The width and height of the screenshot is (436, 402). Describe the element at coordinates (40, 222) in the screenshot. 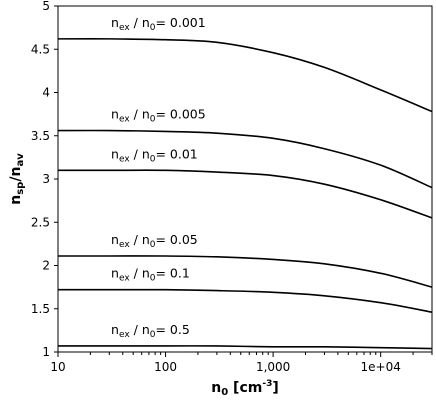

I see `y-tick-label: 2.5` at that location.